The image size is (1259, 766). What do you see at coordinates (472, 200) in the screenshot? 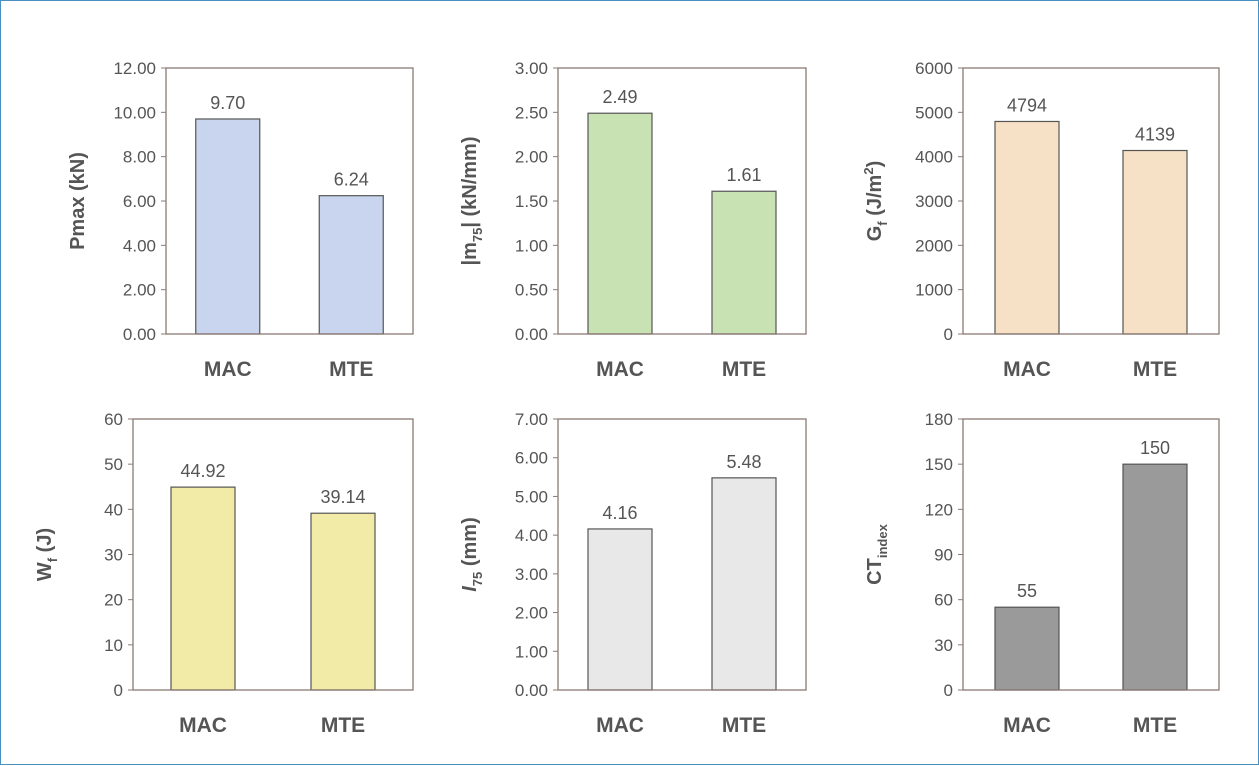
I see `y-axis-label: |m75| (kN/mm)` at bounding box center [472, 200].